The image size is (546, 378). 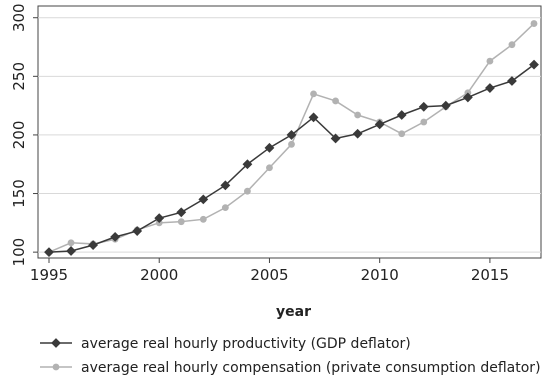 What do you see at coordinates (445, 105) in the screenshot?
I see `series-1-point-2013` at bounding box center [445, 105].